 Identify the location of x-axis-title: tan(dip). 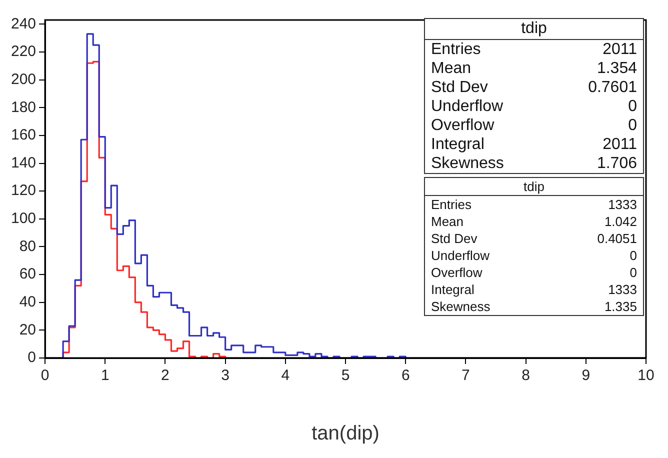
(346, 433).